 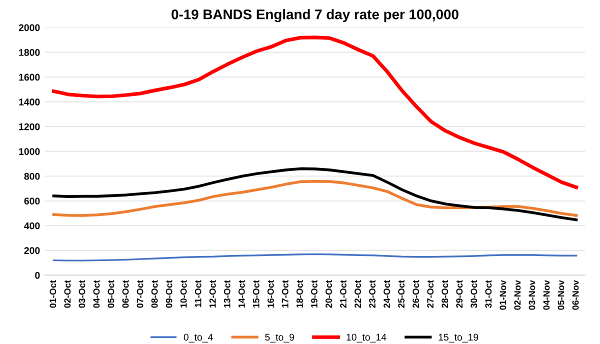 What do you see at coordinates (212, 294) in the screenshot?
I see `x-tick-label: 12-Oct` at bounding box center [212, 294].